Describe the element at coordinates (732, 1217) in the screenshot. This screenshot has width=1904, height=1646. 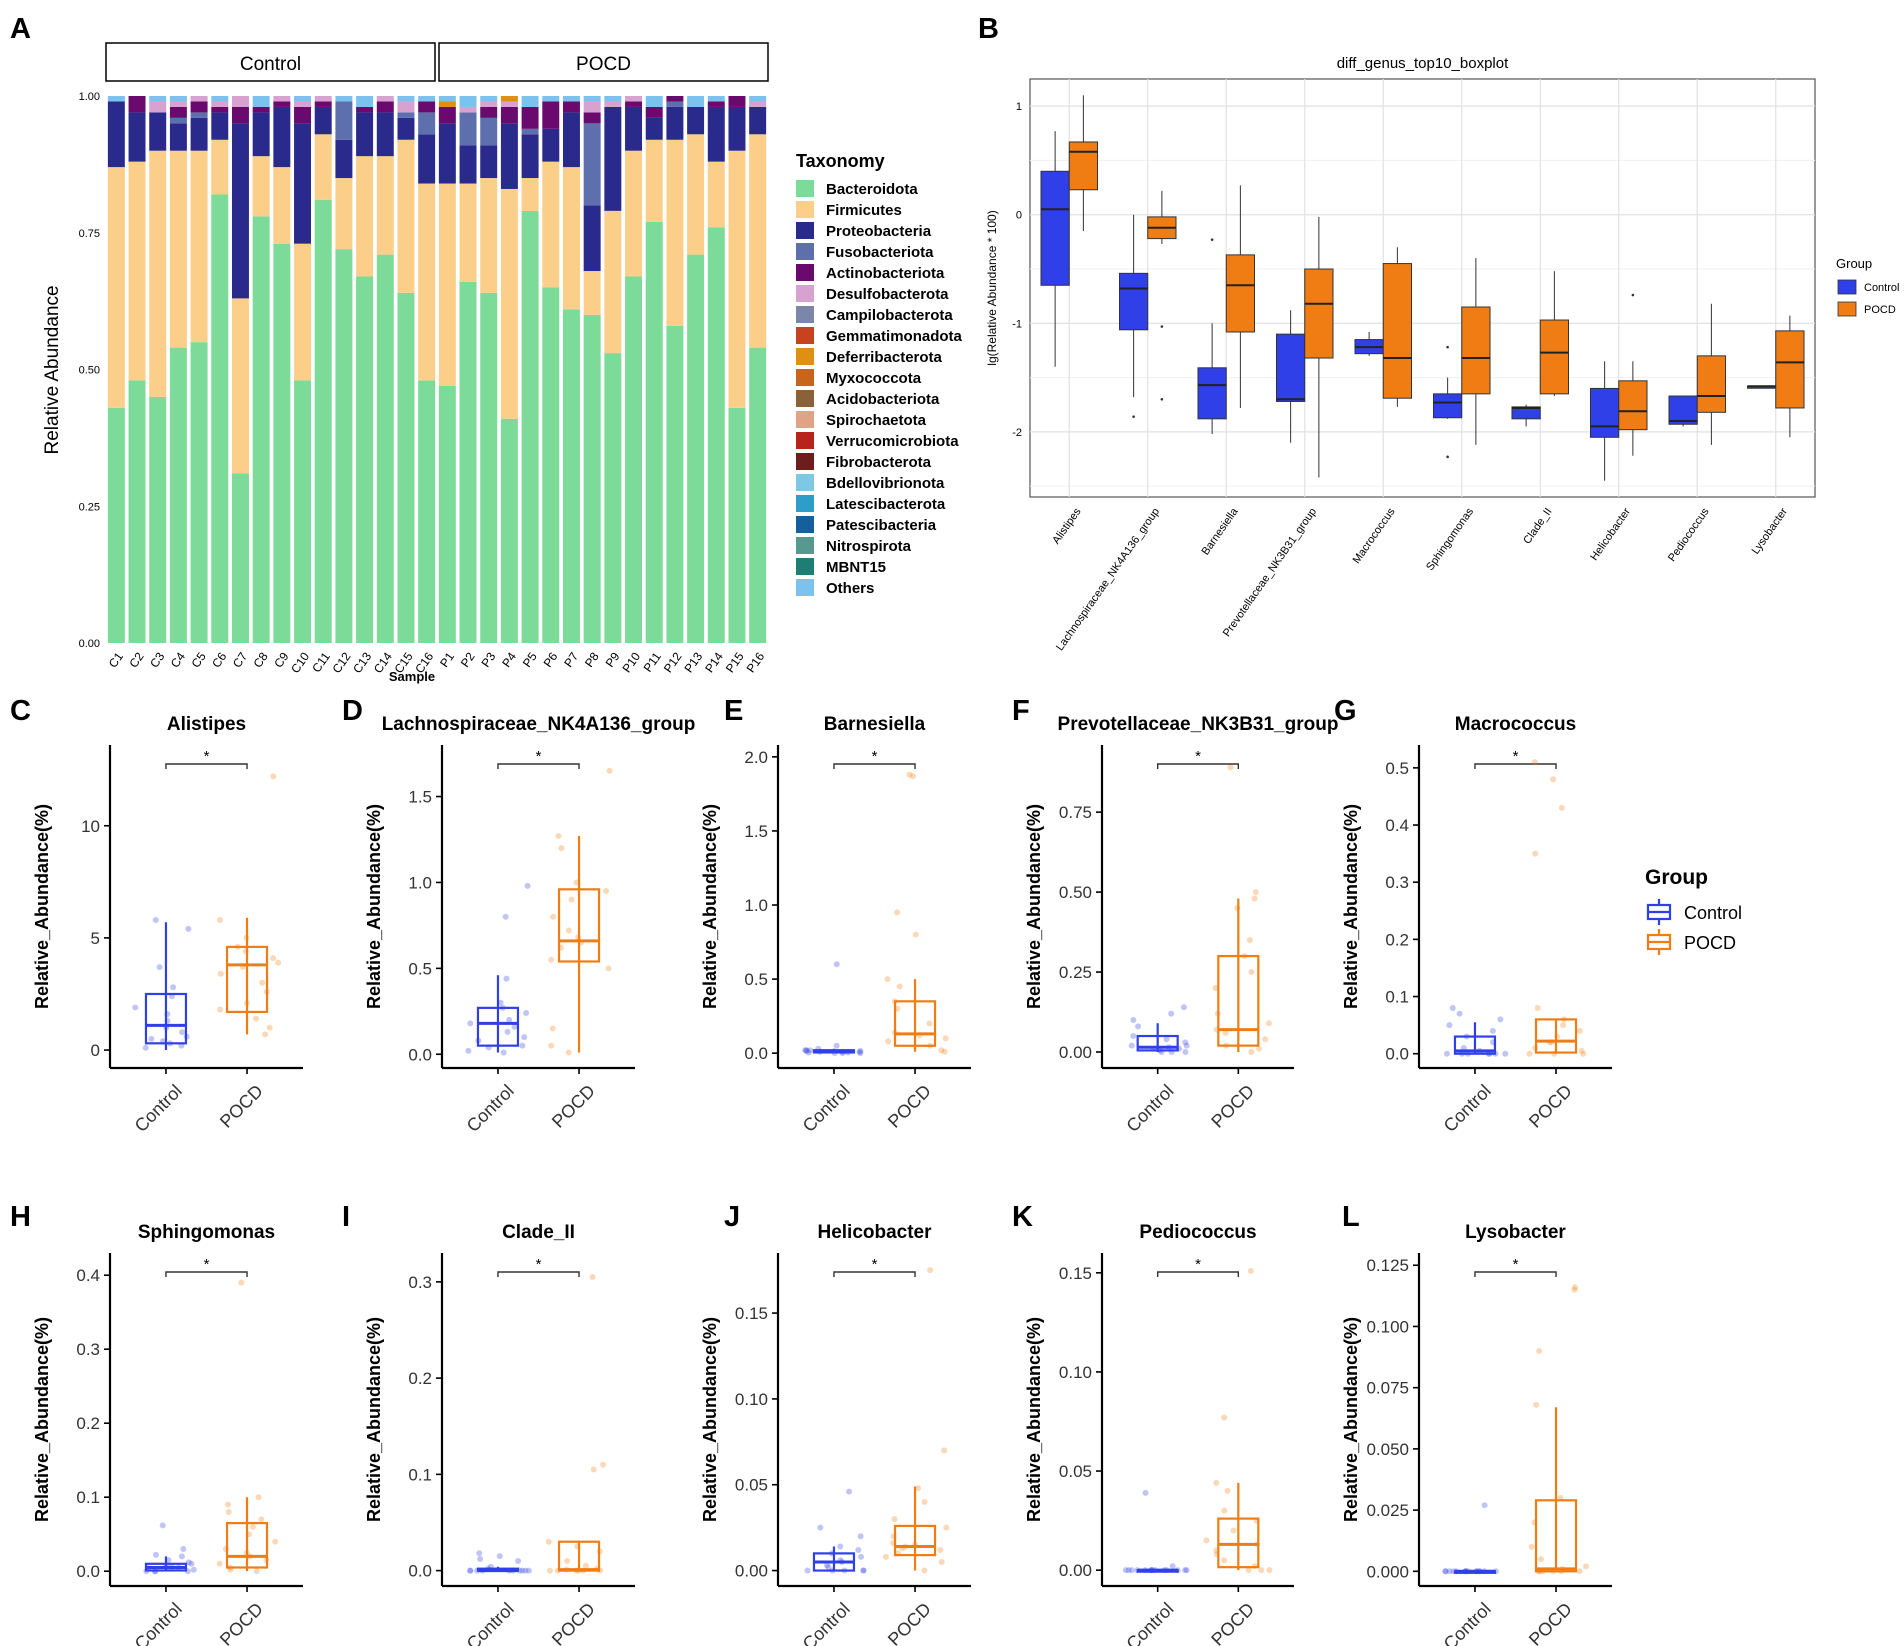
I see `panel-letter-j: J` at that location.